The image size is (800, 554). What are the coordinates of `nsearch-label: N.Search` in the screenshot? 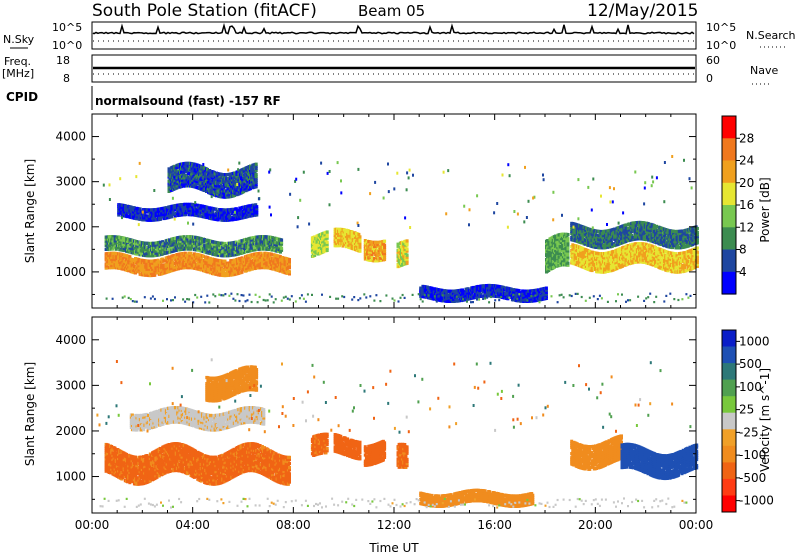 It's located at (771, 35).